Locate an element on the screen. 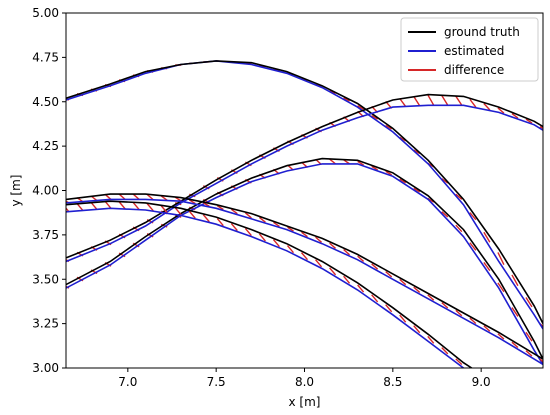  legend-box is located at coordinates (469, 49).